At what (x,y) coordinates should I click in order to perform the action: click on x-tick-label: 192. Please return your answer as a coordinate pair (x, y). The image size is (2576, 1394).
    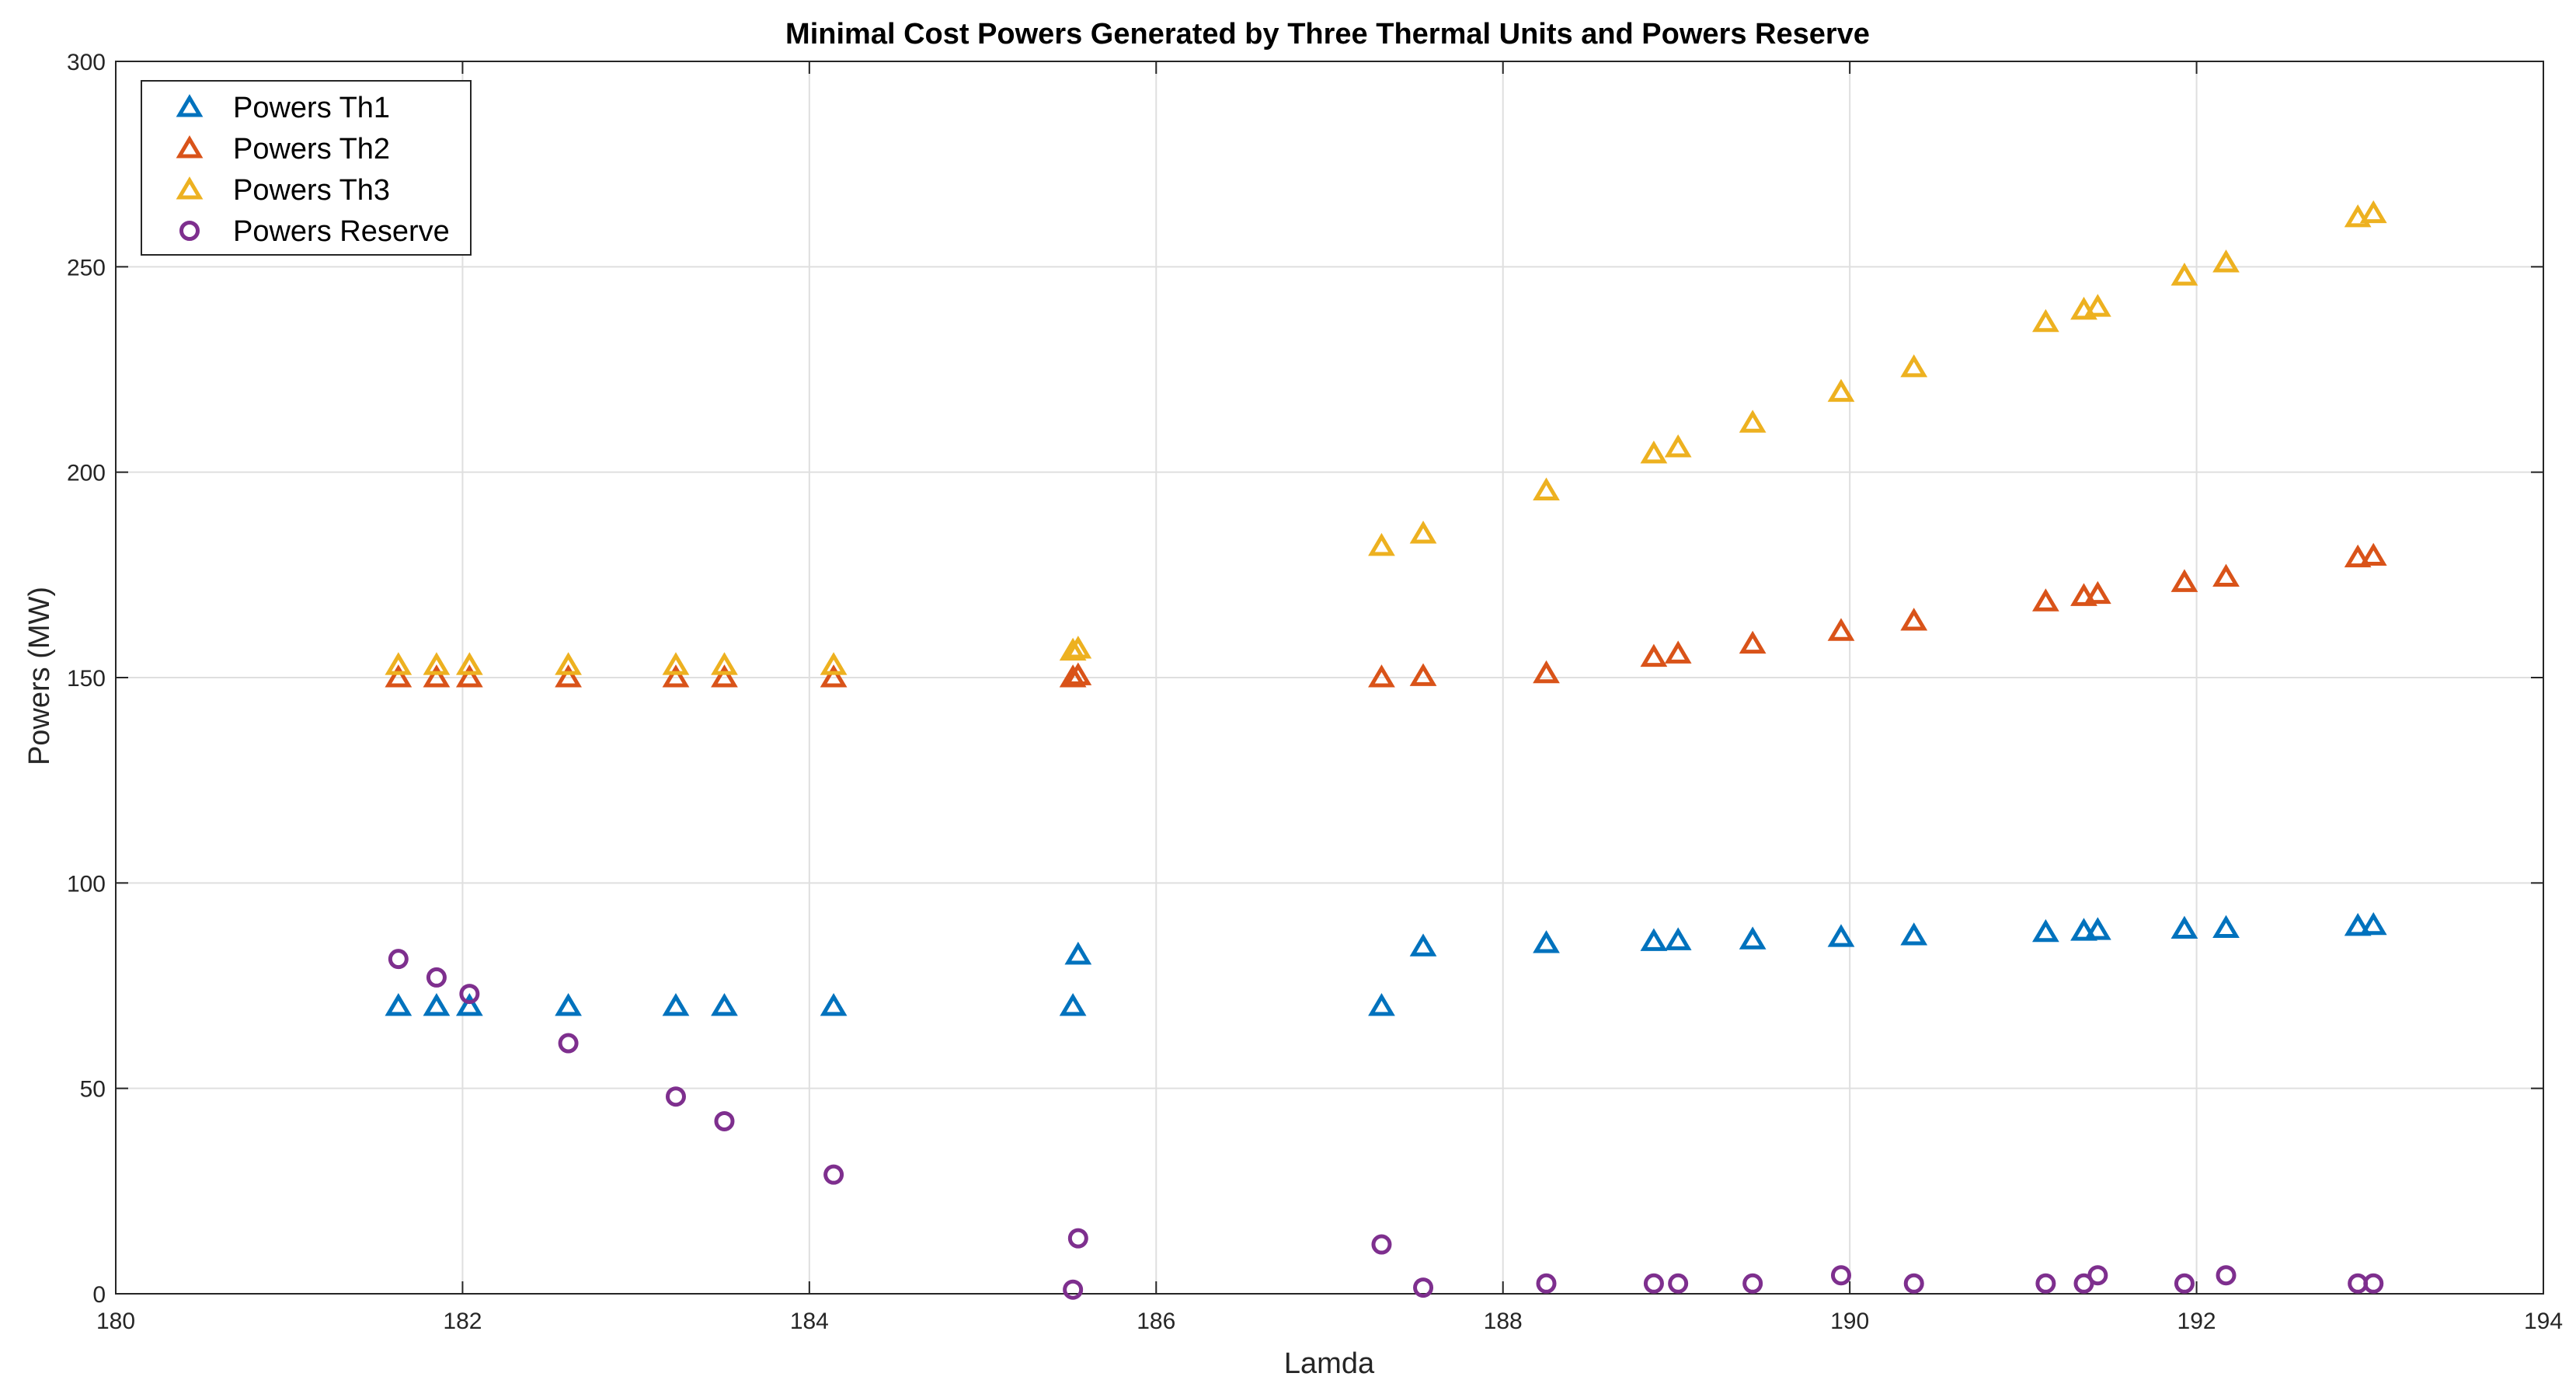
    Looking at the image, I should click on (2196, 1321).